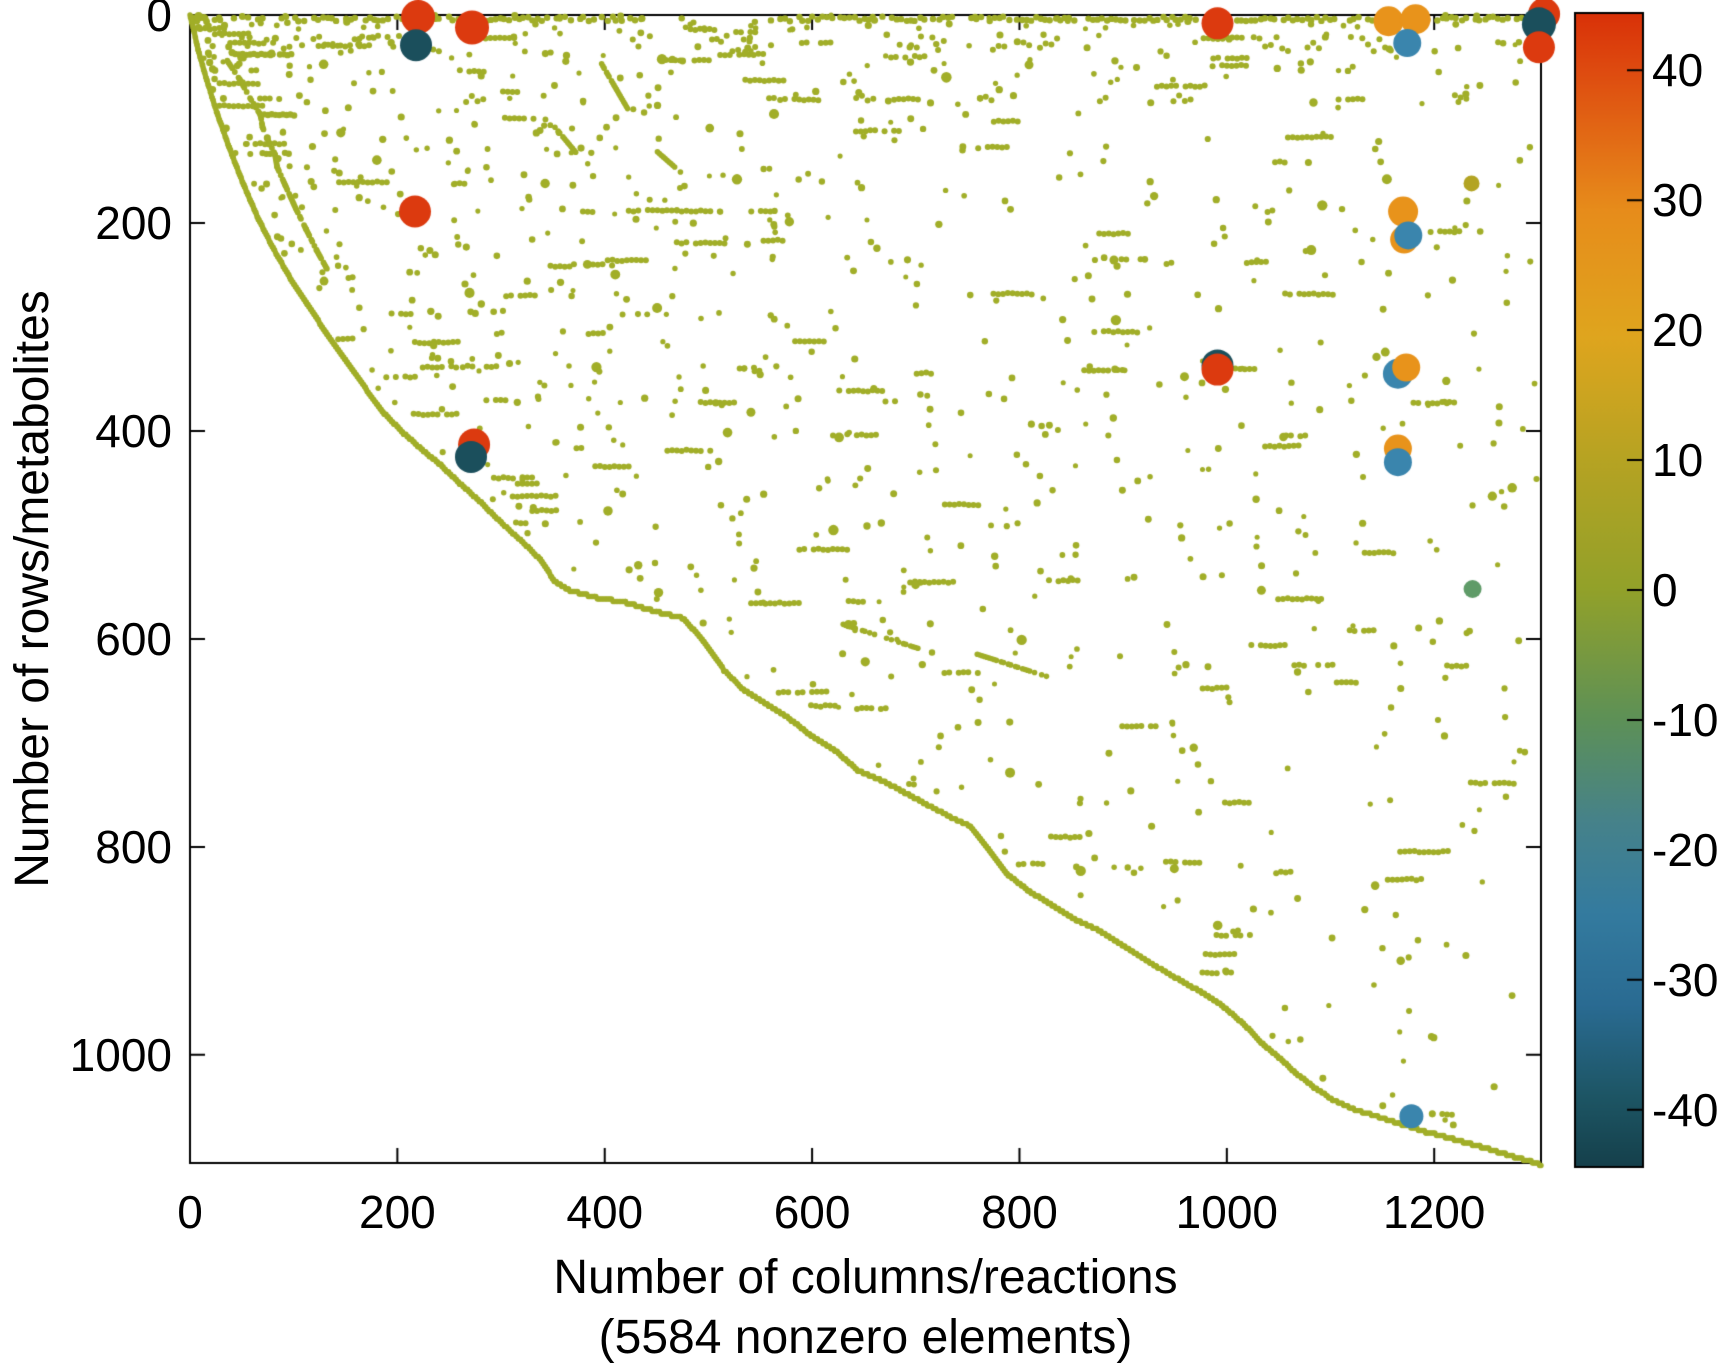  Describe the element at coordinates (159, 20) in the screenshot. I see `y-tick-label: 0` at that location.